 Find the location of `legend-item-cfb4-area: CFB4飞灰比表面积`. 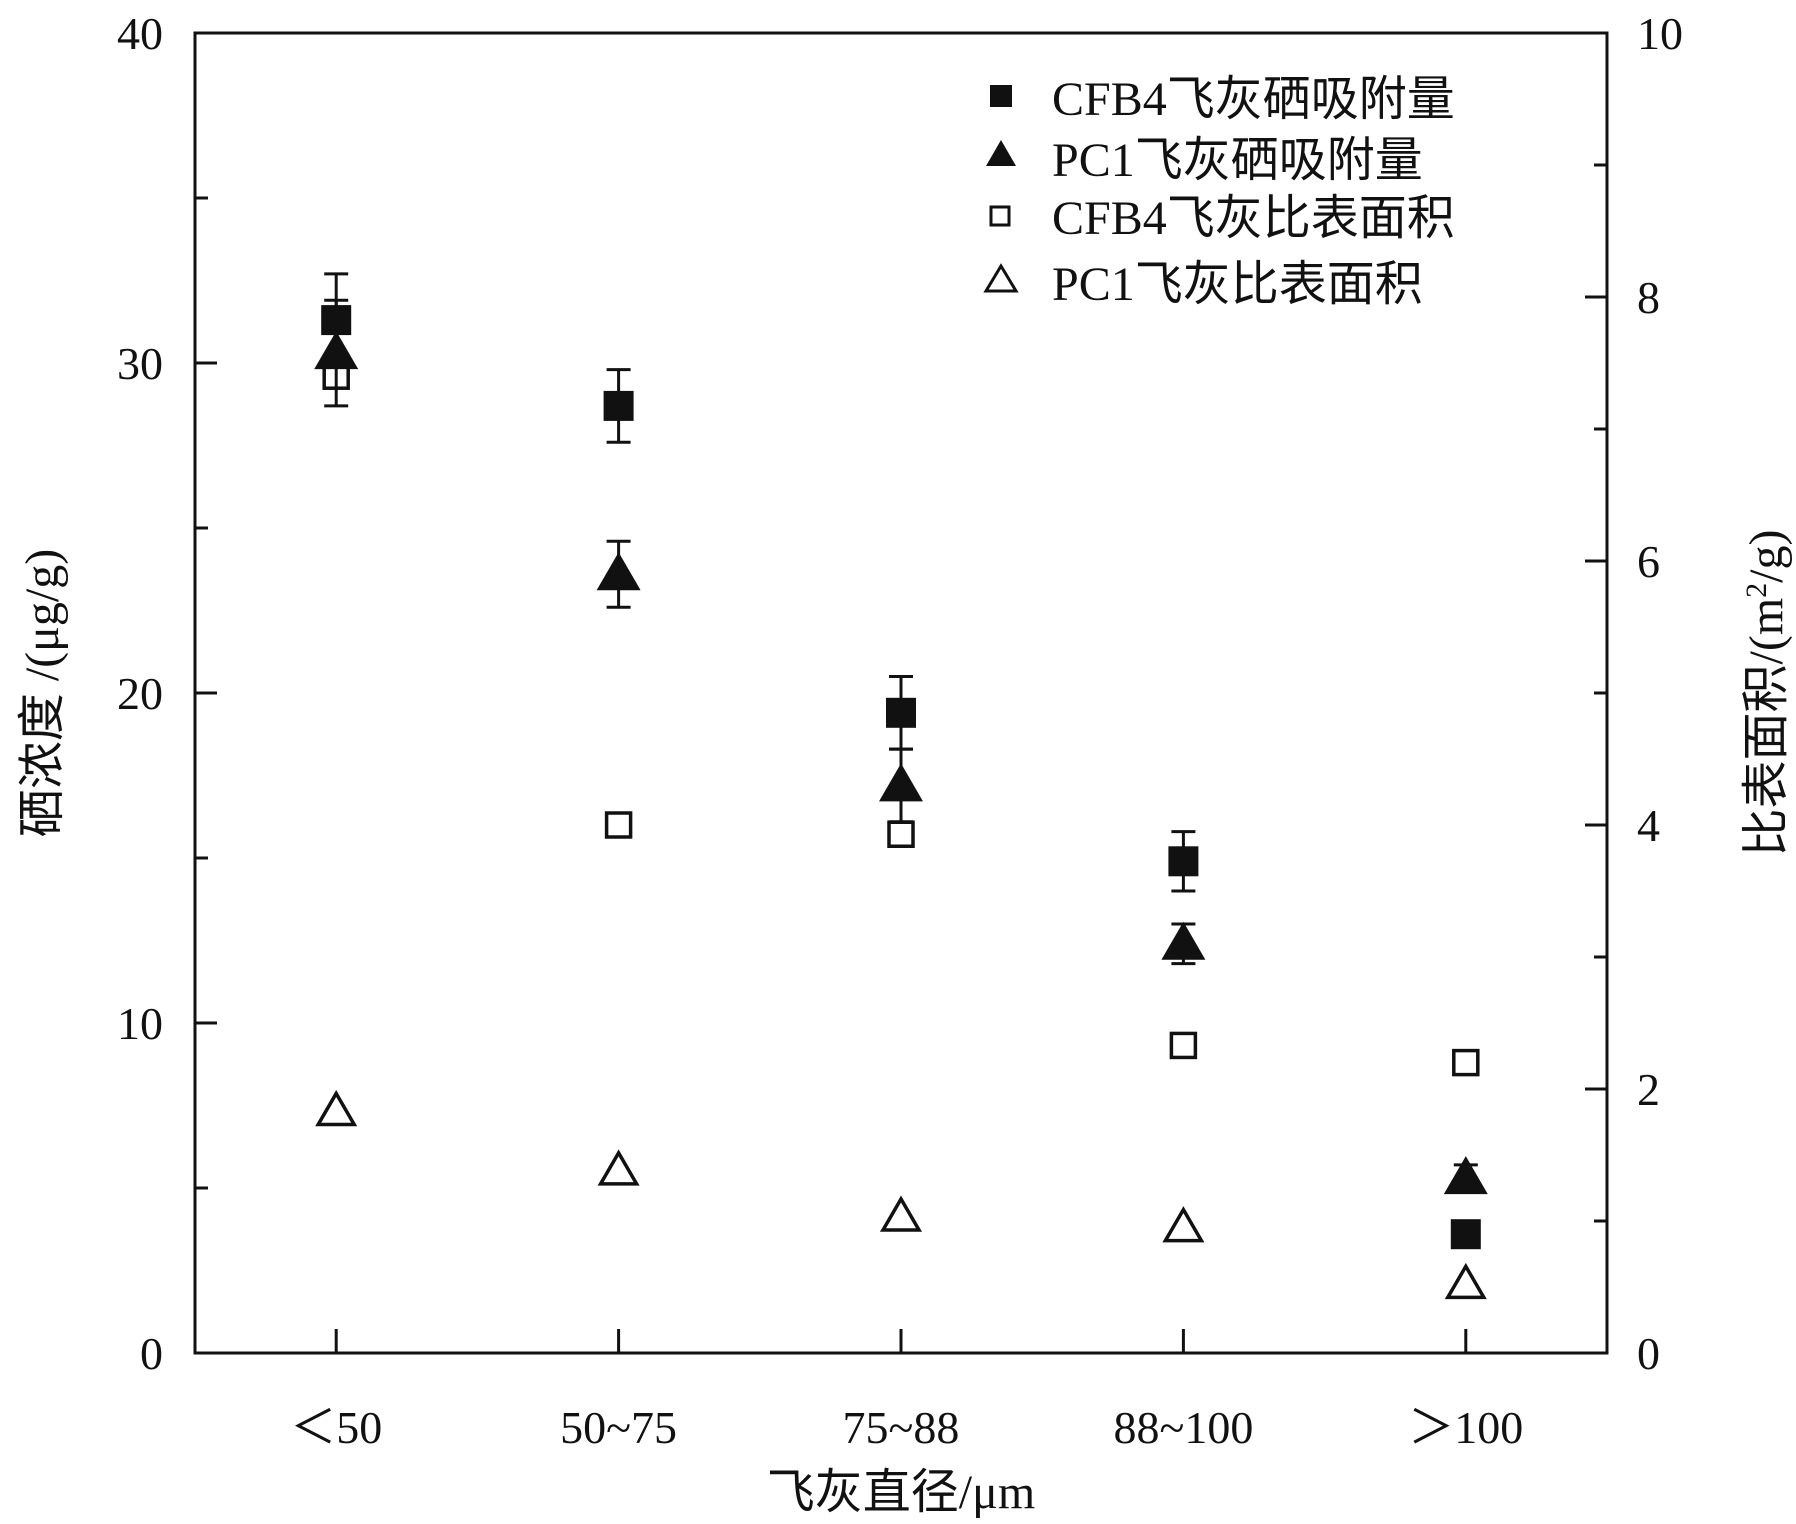

legend-item-cfb4-area: CFB4飞灰比表面积 is located at coordinates (1222, 218).